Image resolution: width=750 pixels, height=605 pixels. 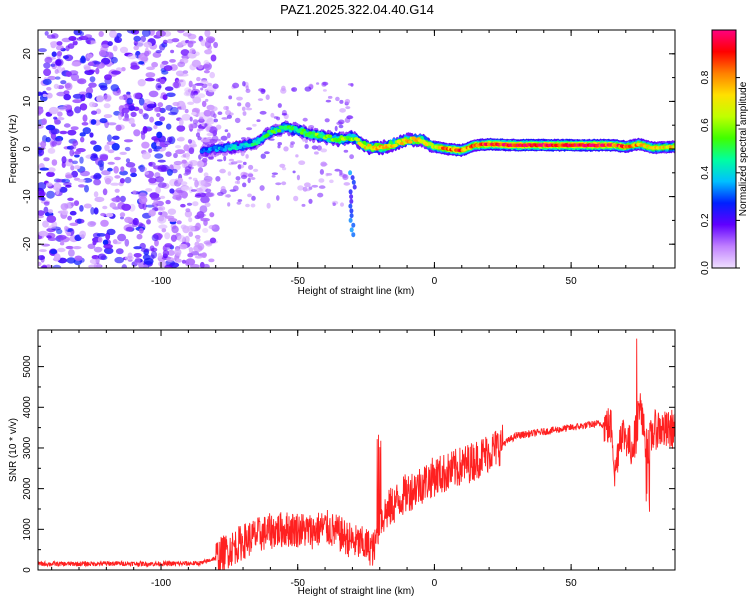 I want to click on colorbar-tick-label: 0.0, so click(x=705, y=268).